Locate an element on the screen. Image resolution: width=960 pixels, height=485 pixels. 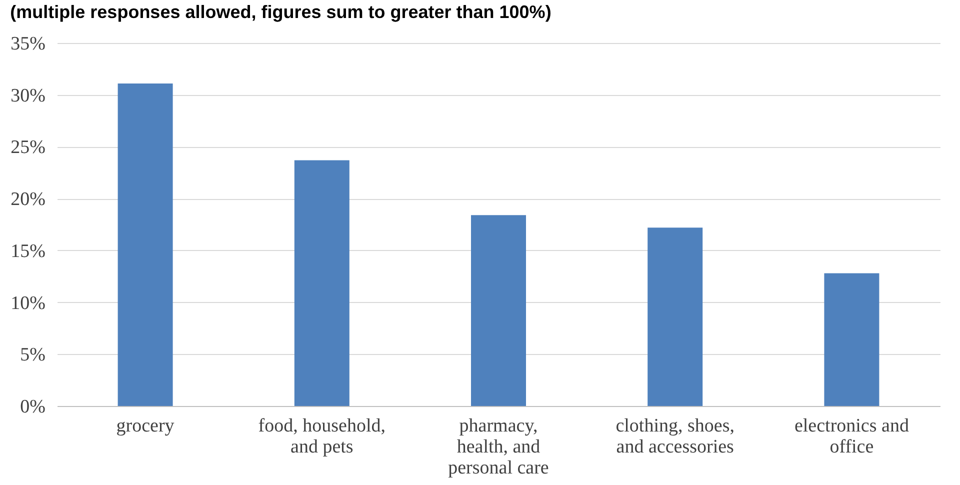
x-tick-label: electronics and office is located at coordinates (852, 437).